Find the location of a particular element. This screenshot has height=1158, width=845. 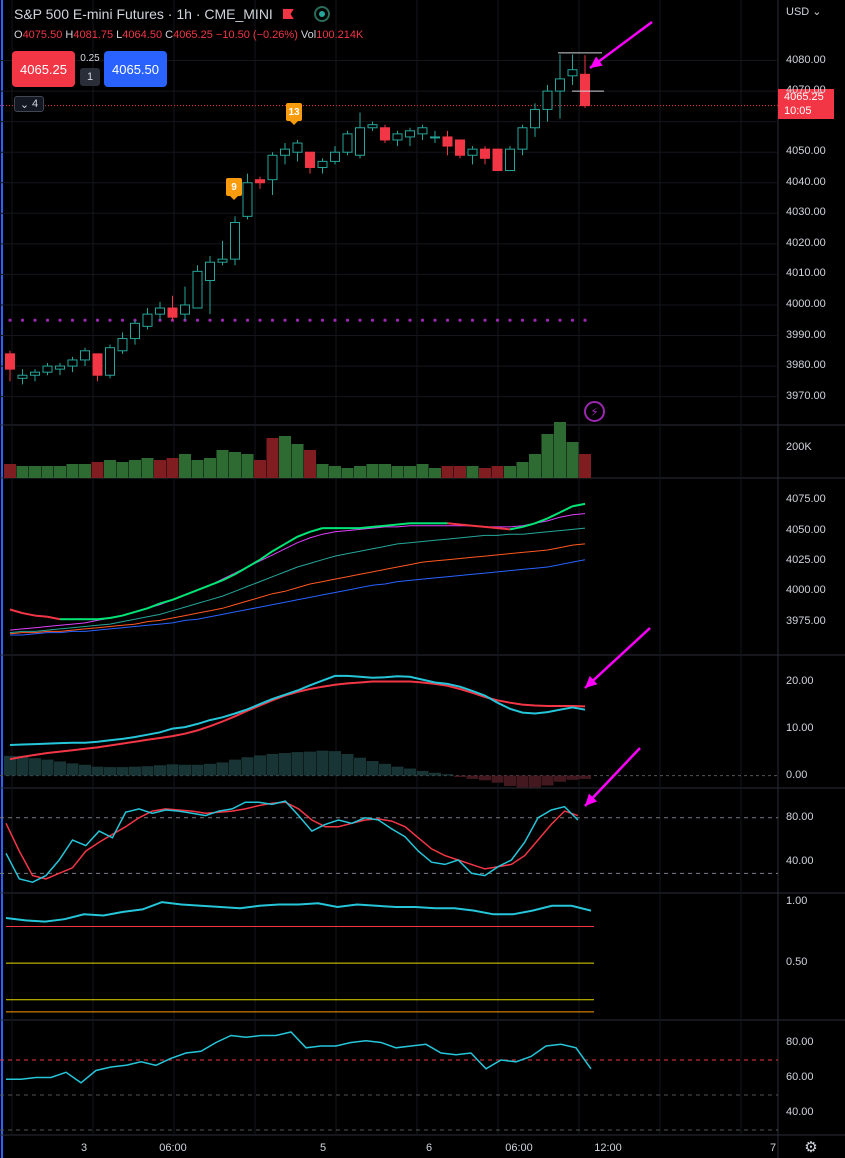

symbol-header: S&P 500 E-mini Futures · 1h · CME_MINI is located at coordinates (172, 14).